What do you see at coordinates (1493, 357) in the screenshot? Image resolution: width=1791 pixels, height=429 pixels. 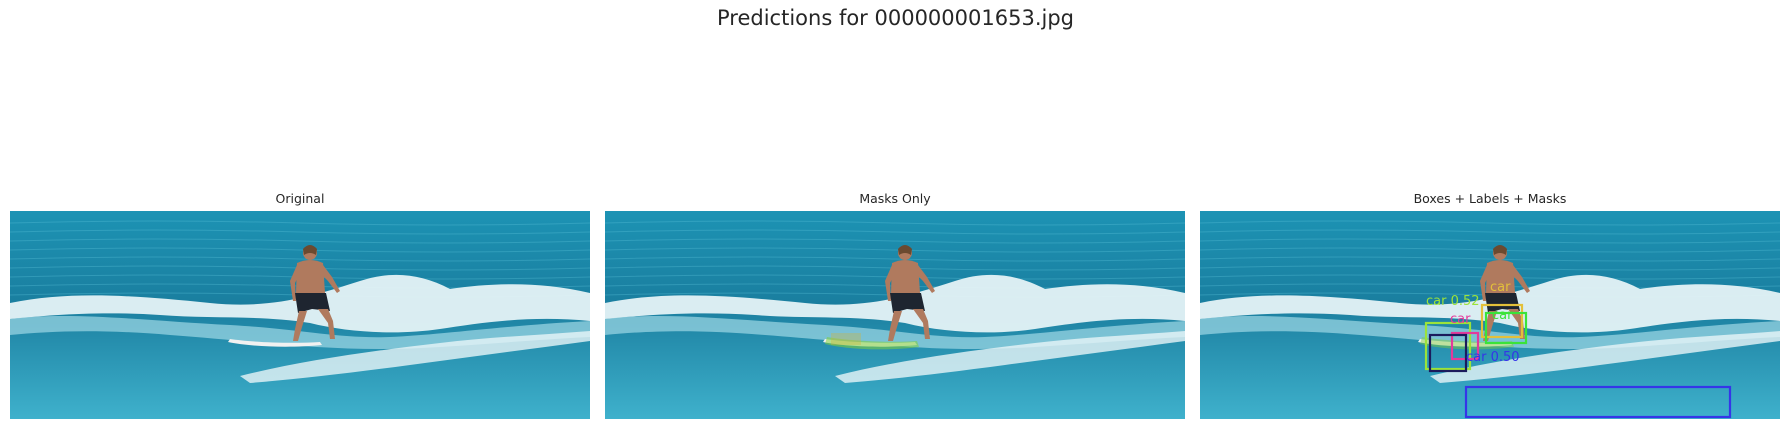 I see `detection-label: car 0.50` at bounding box center [1493, 357].